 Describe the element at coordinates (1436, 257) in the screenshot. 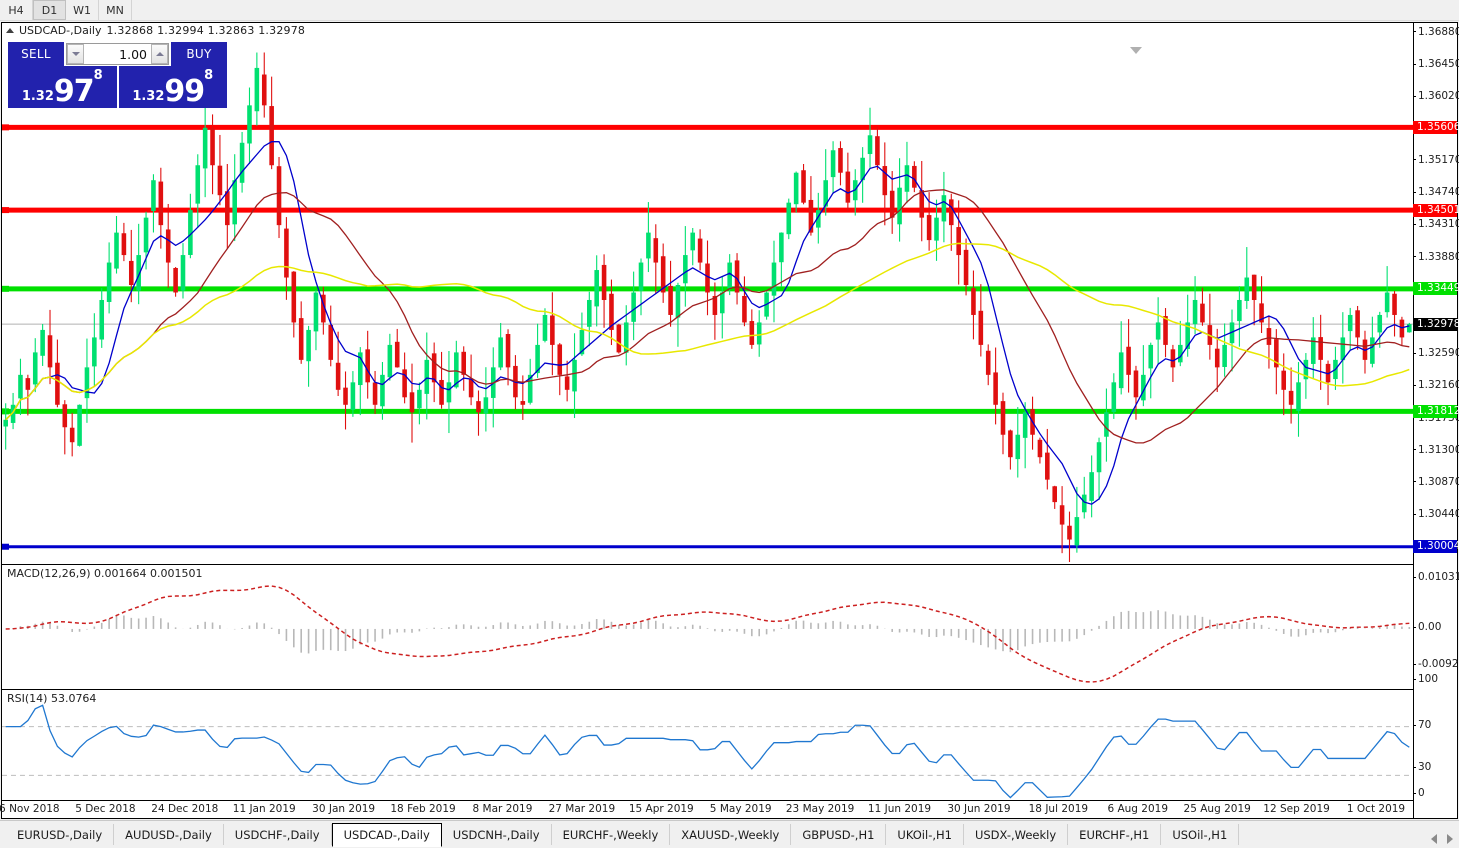

I see `price-tick: 1.33880` at that location.